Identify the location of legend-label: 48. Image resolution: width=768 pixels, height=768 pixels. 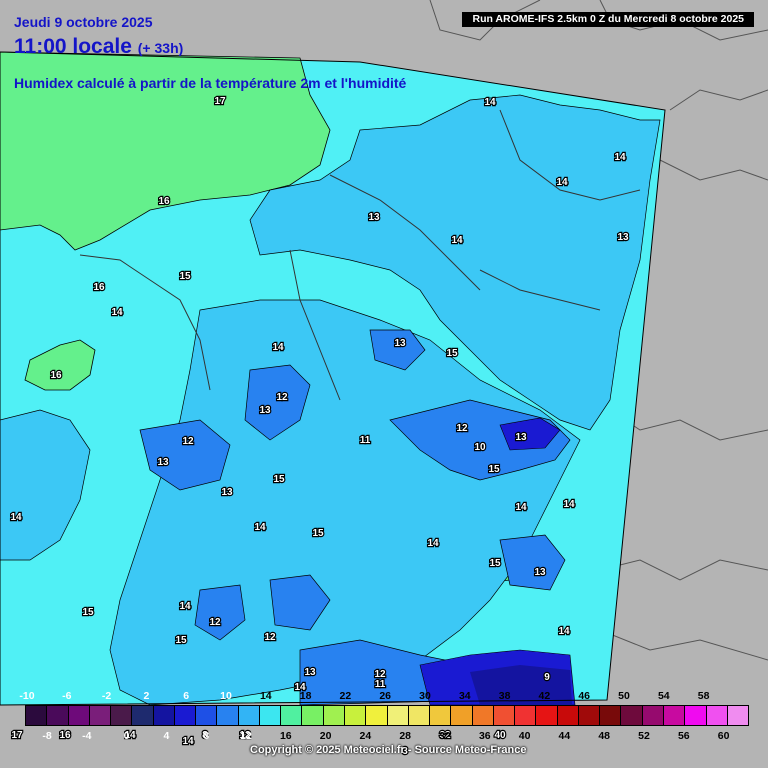
(604, 736).